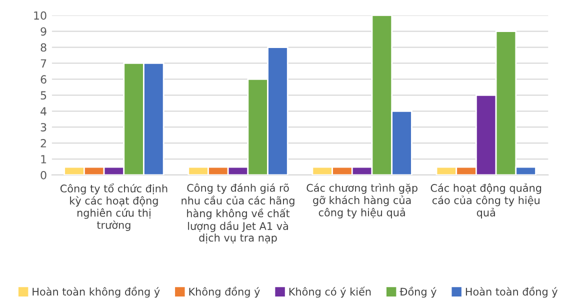  Describe the element at coordinates (43, 175) in the screenshot. I see `y-tick-label: 0` at that location.